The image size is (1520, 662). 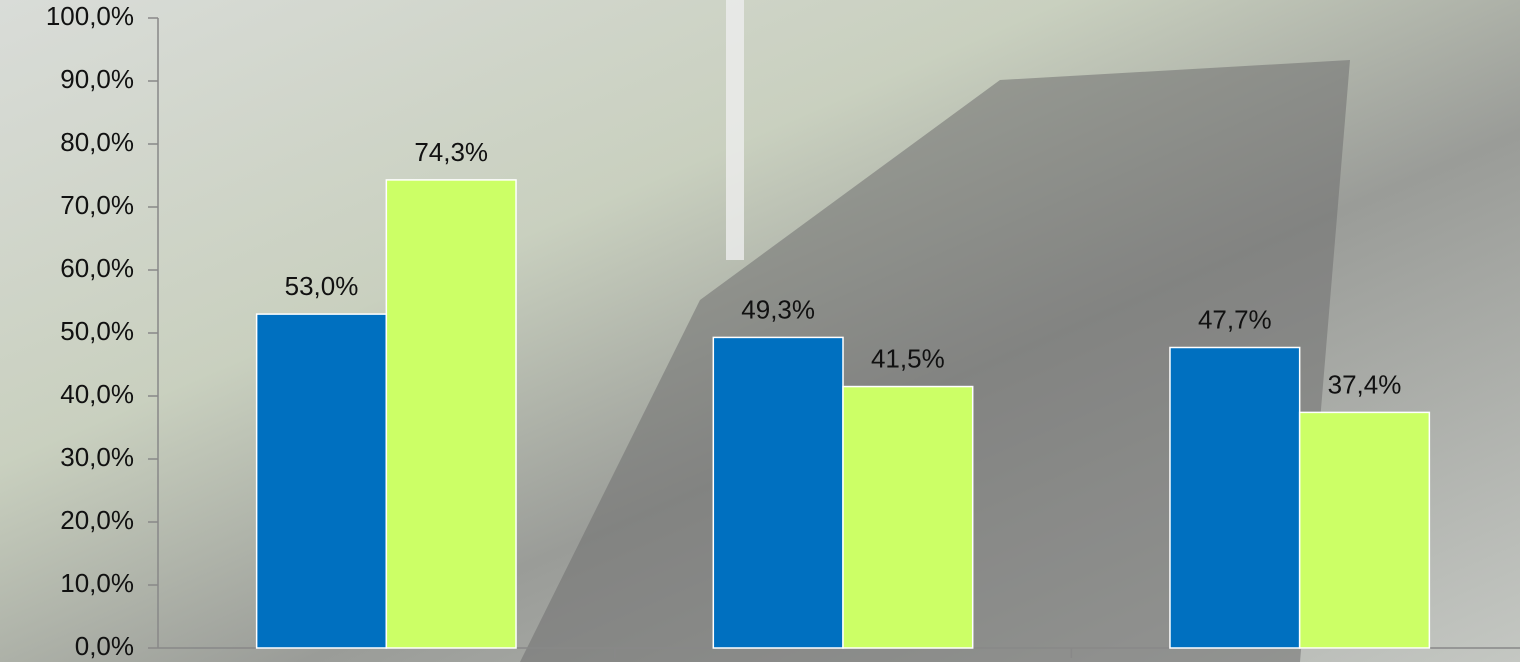 What do you see at coordinates (451, 152) in the screenshot?
I see `data-label: 74,3%` at bounding box center [451, 152].